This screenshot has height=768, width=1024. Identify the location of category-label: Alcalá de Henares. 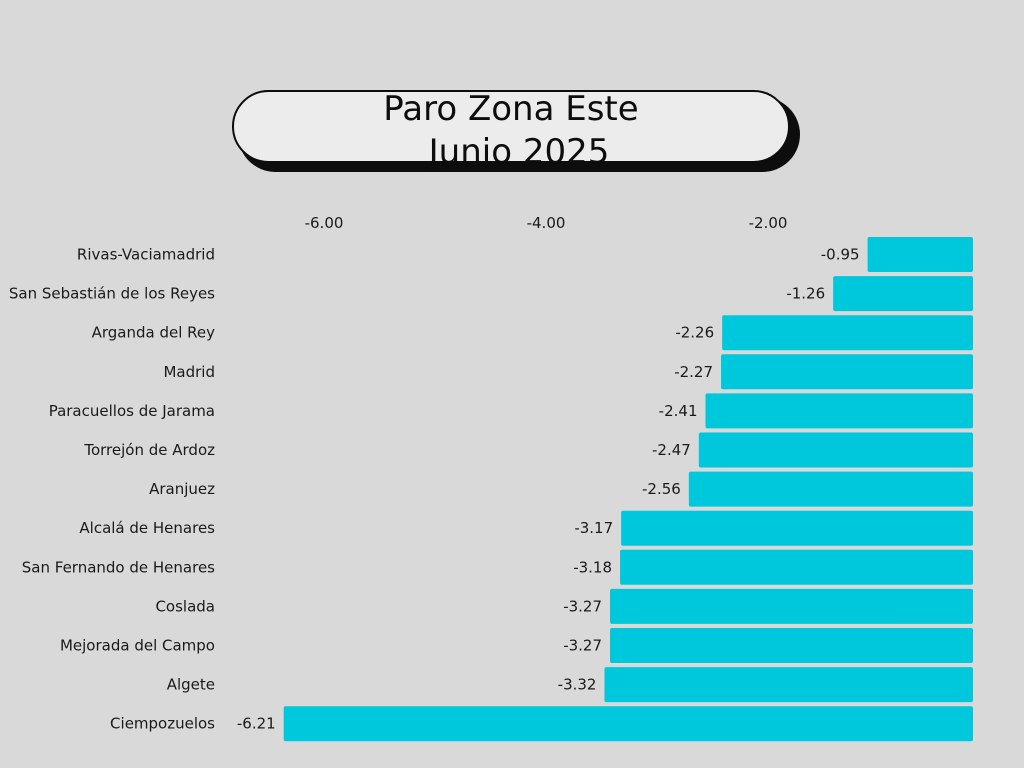
(147, 528).